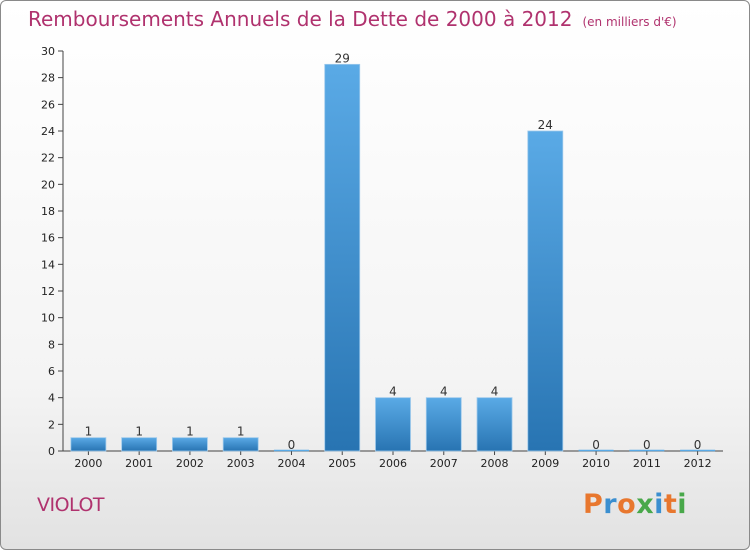  What do you see at coordinates (698, 463) in the screenshot?
I see `x-tick-label: 2012` at bounding box center [698, 463].